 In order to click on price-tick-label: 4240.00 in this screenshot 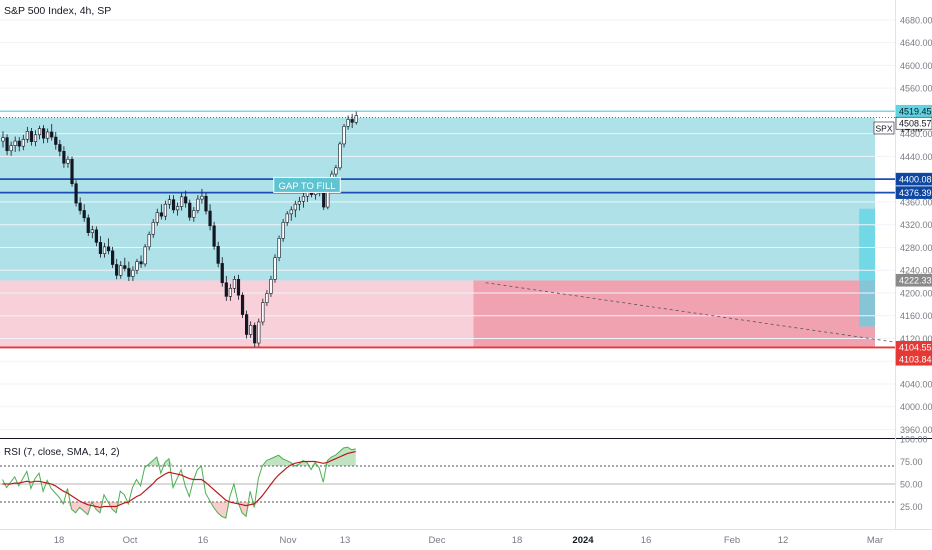, I will do `click(916, 271)`.